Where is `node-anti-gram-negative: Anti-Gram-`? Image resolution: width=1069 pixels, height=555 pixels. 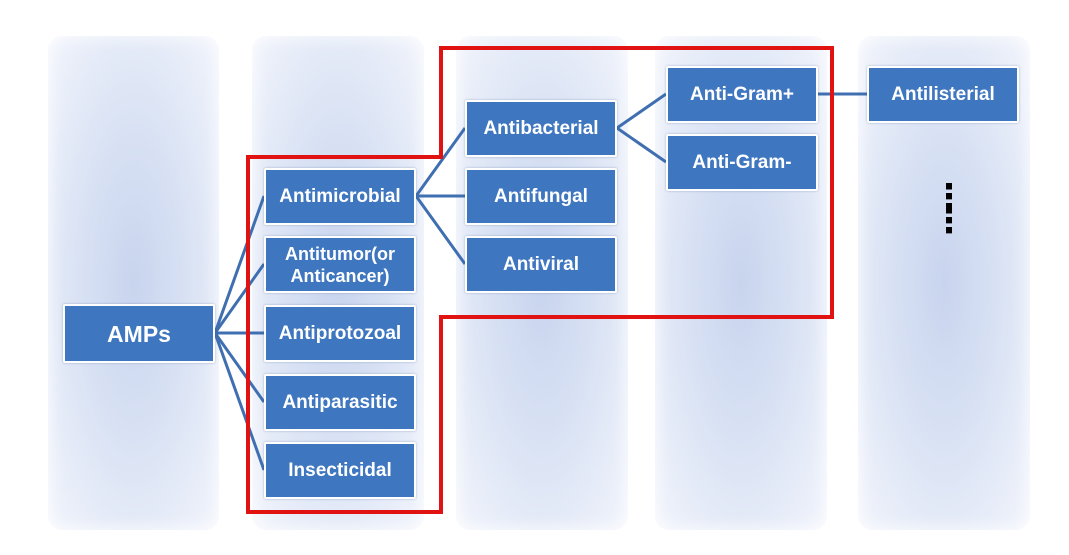
node-anti-gram-negative: Anti-Gram- is located at coordinates (742, 162).